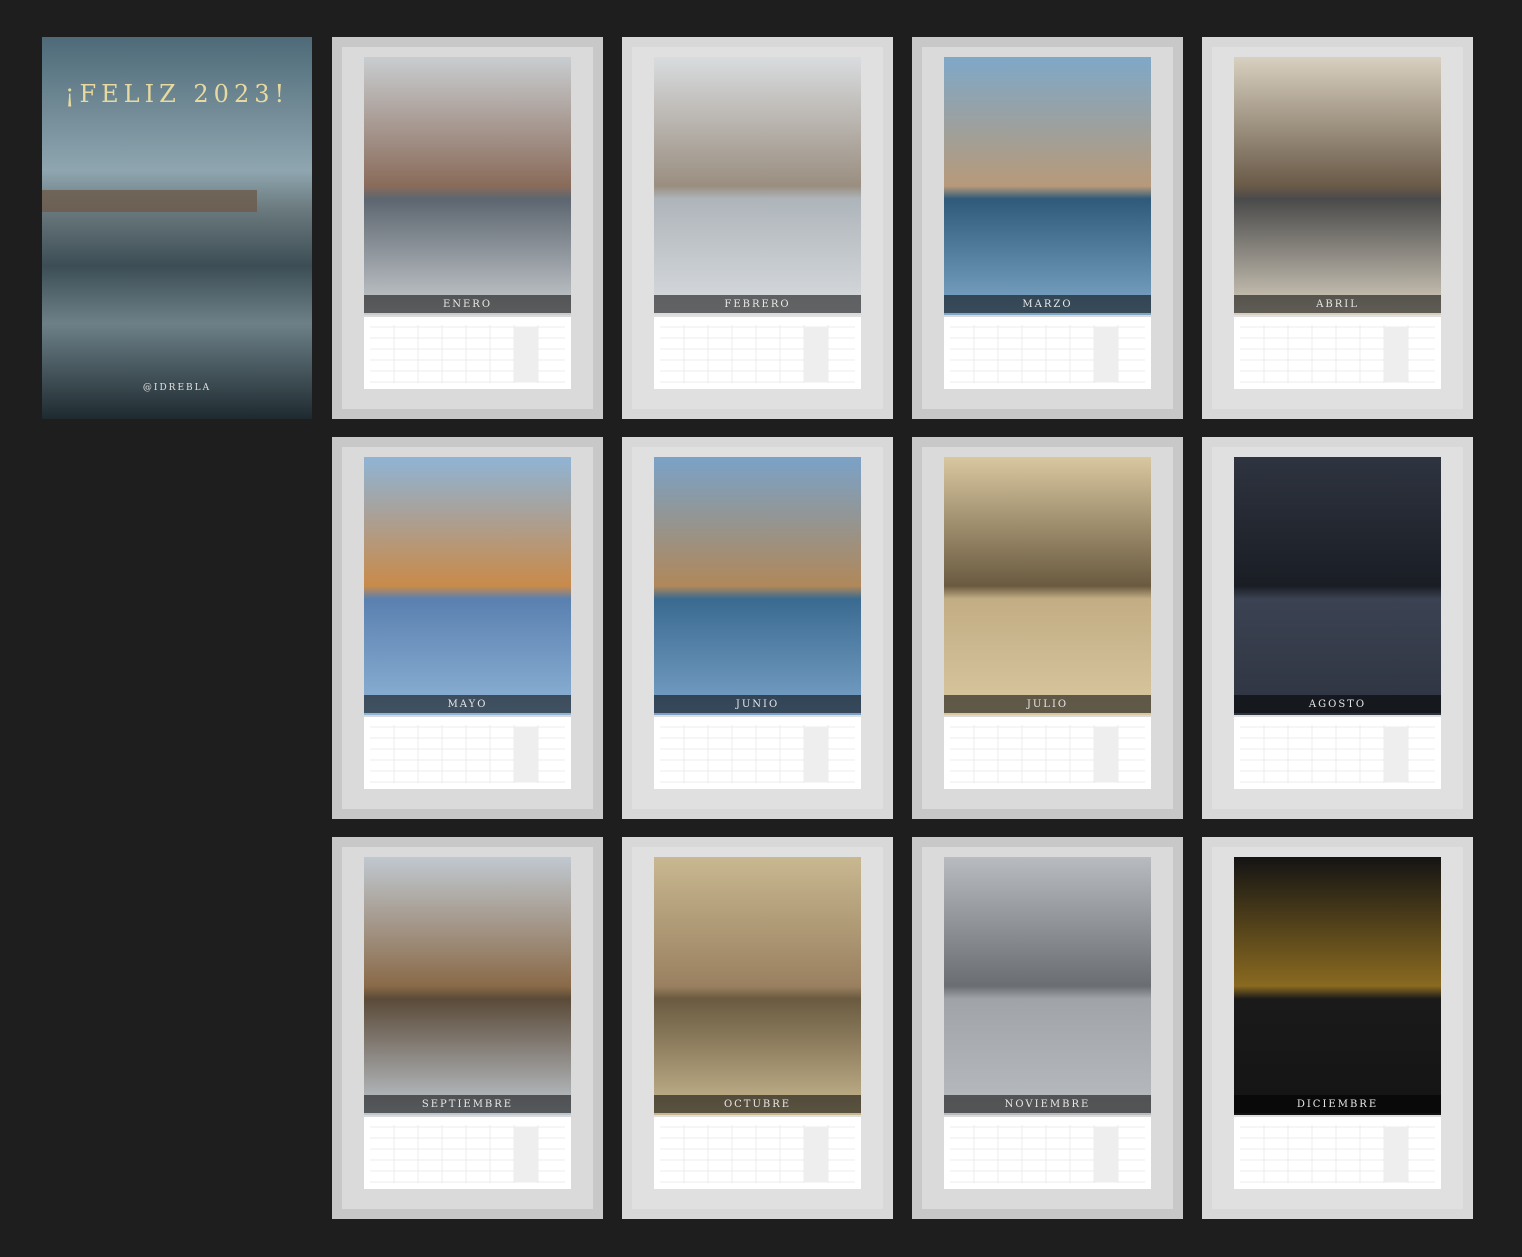 The image size is (1522, 1257). I want to click on month-page: MAYO, so click(467, 628).